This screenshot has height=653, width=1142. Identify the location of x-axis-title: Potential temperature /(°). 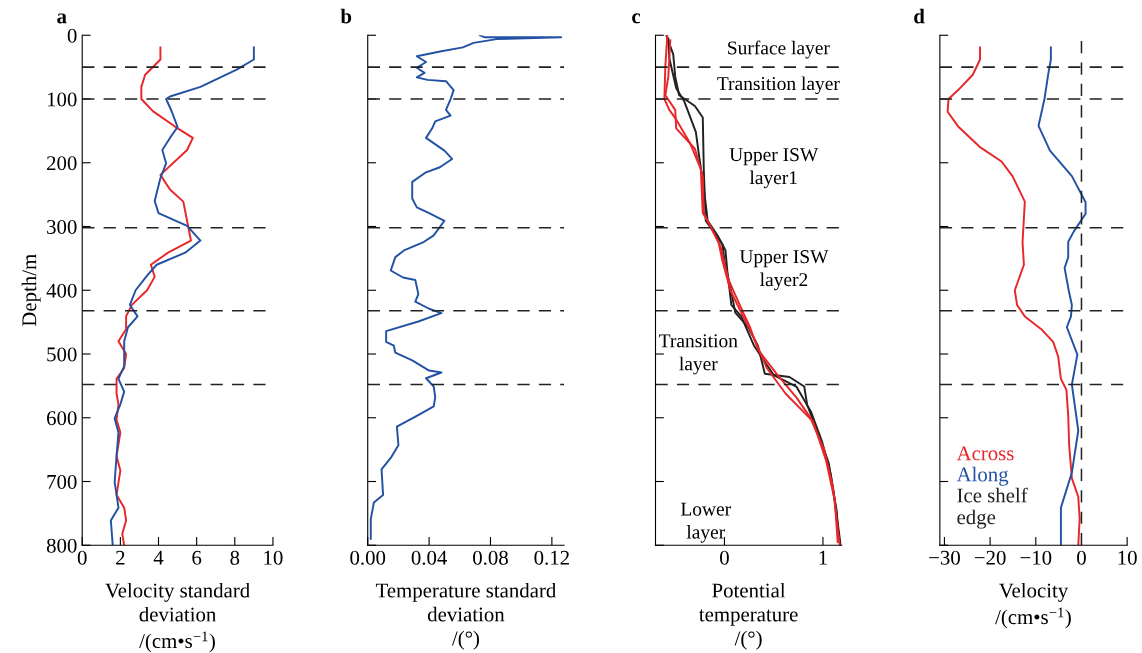
(748, 616).